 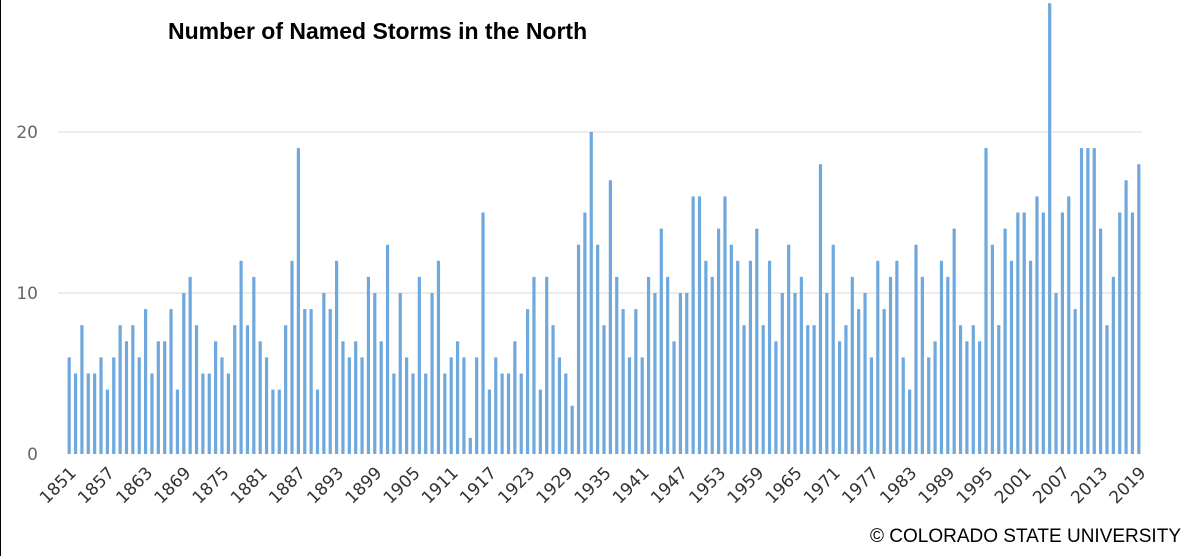 I want to click on bar-1919, so click(x=502, y=413).